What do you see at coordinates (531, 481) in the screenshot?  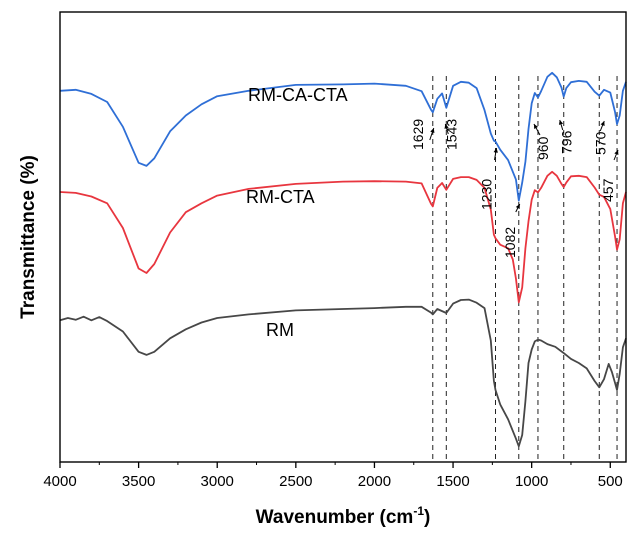 I see `x-tick-label: 1000` at bounding box center [531, 481].